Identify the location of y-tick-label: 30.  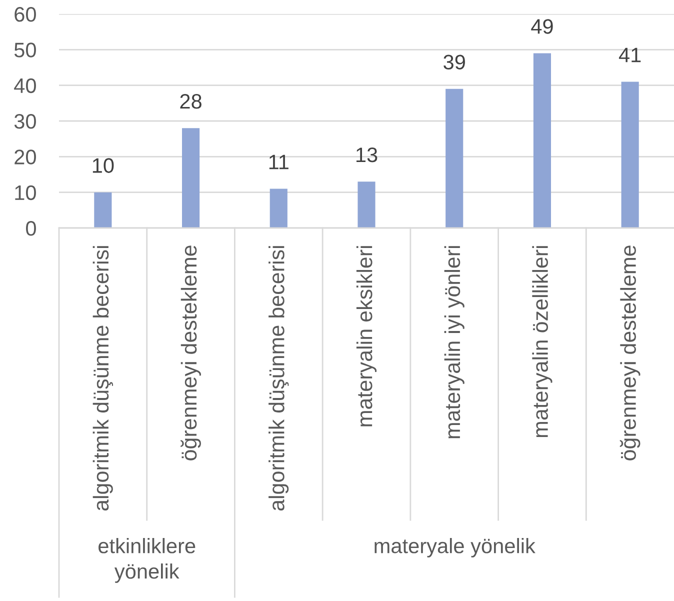
(25, 121).